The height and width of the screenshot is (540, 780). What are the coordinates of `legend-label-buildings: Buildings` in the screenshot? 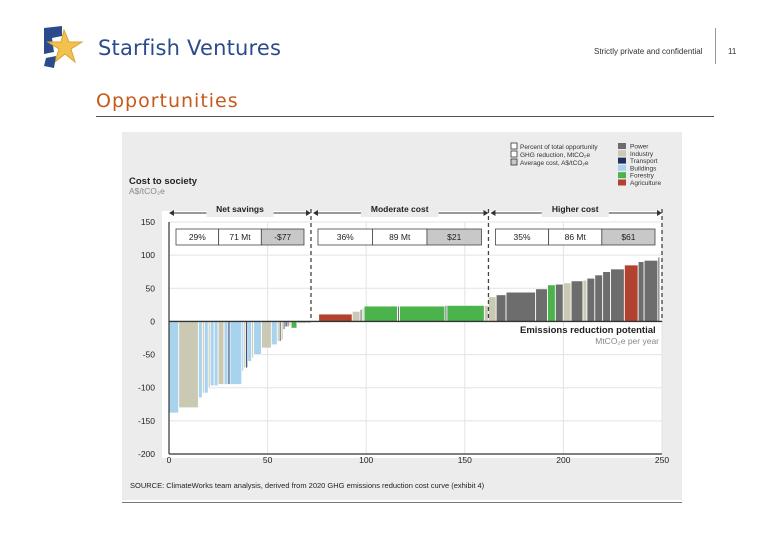 It's located at (643, 168).